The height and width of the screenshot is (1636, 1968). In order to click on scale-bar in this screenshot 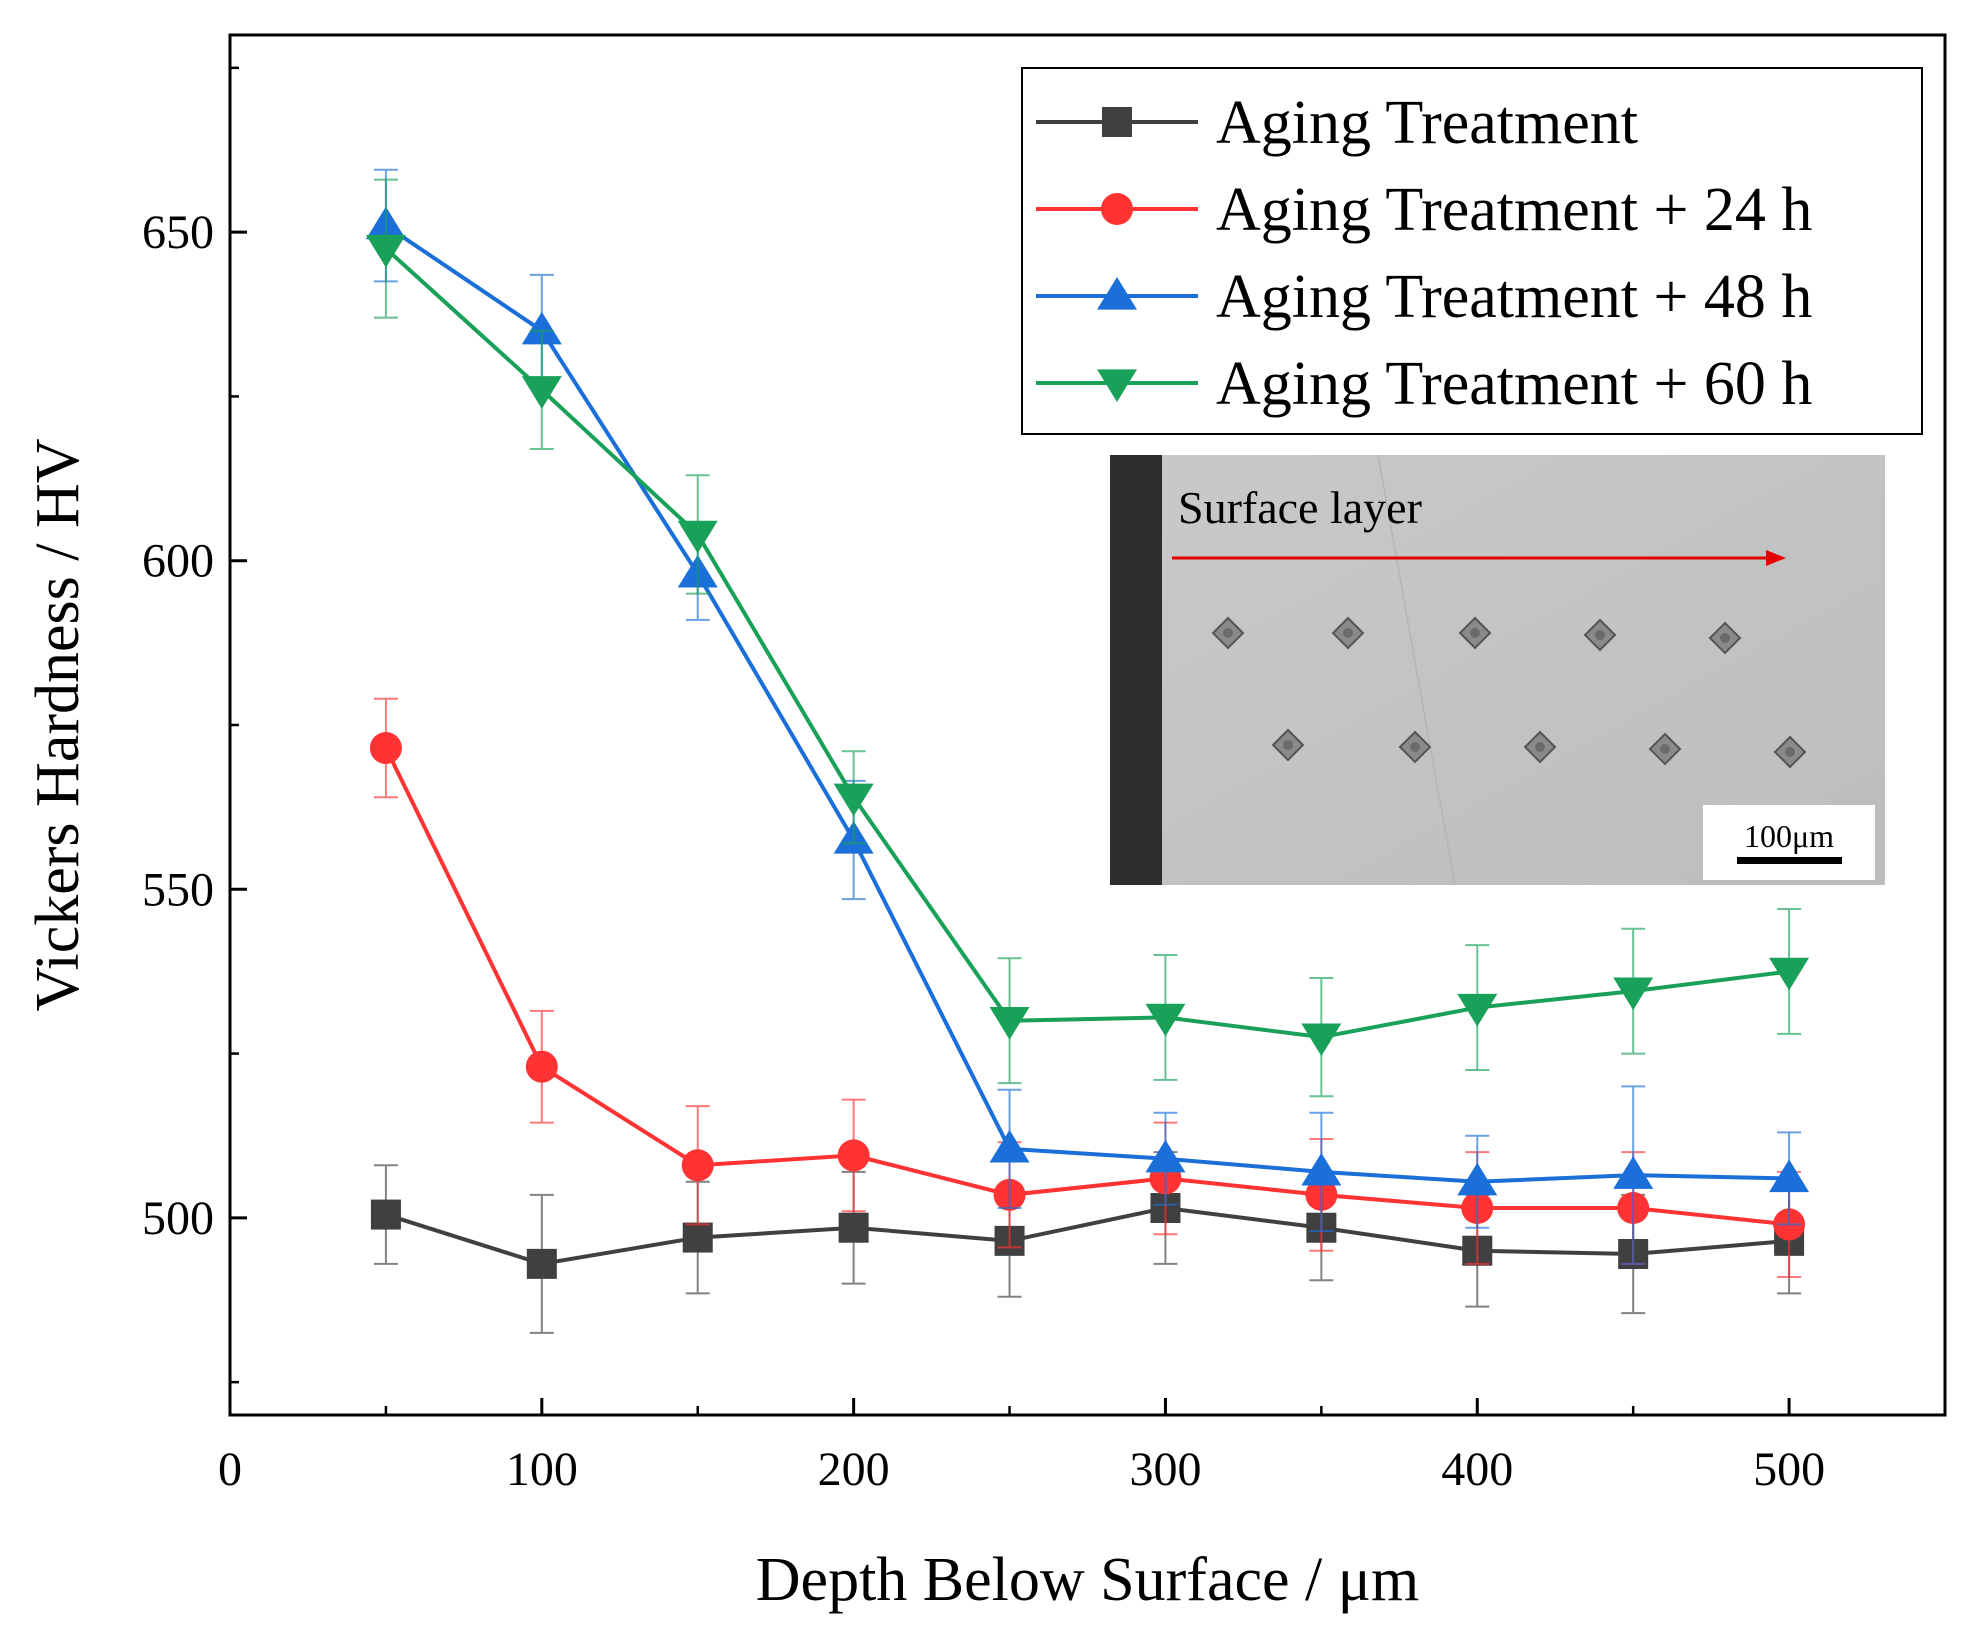, I will do `click(1789, 860)`.